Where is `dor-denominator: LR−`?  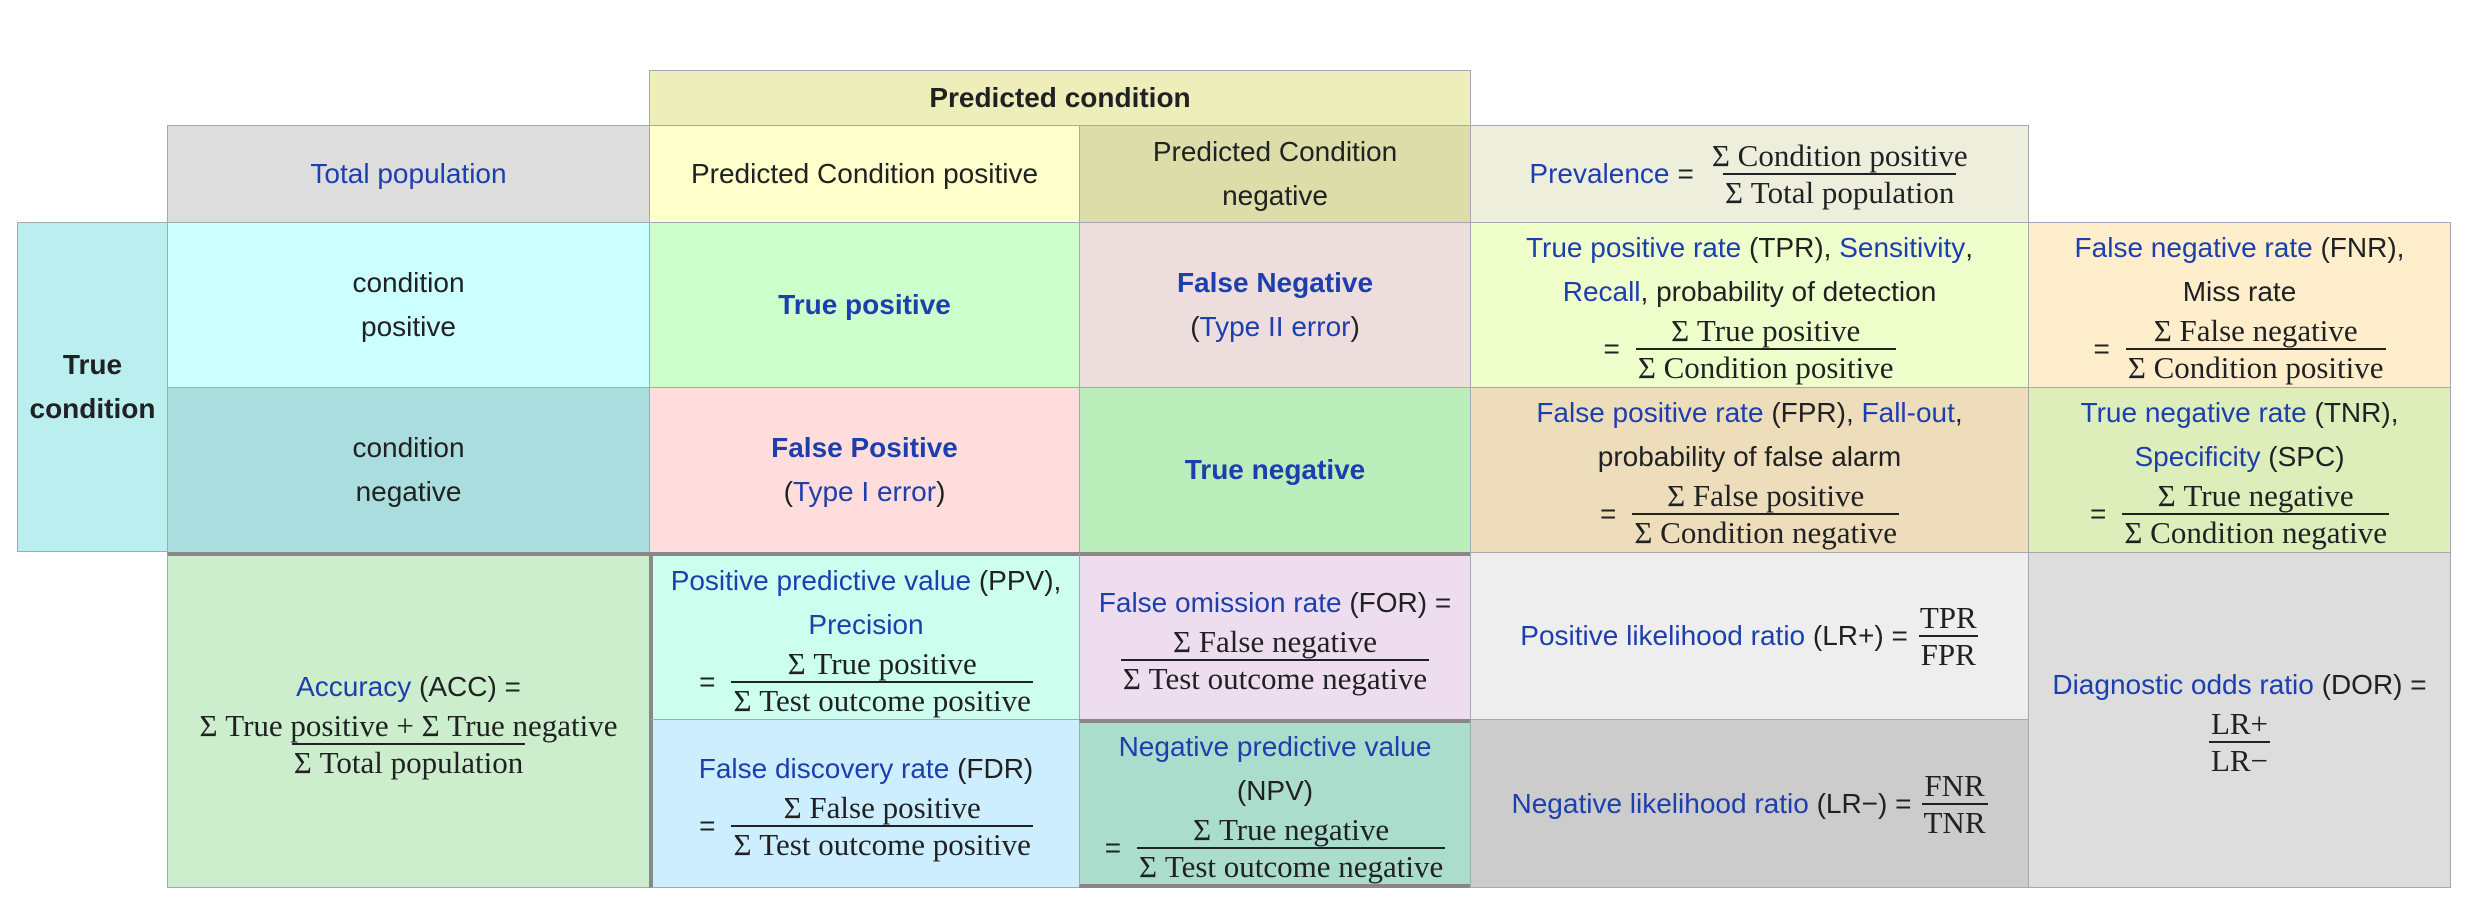
dor-denominator: LR− is located at coordinates (2239, 759).